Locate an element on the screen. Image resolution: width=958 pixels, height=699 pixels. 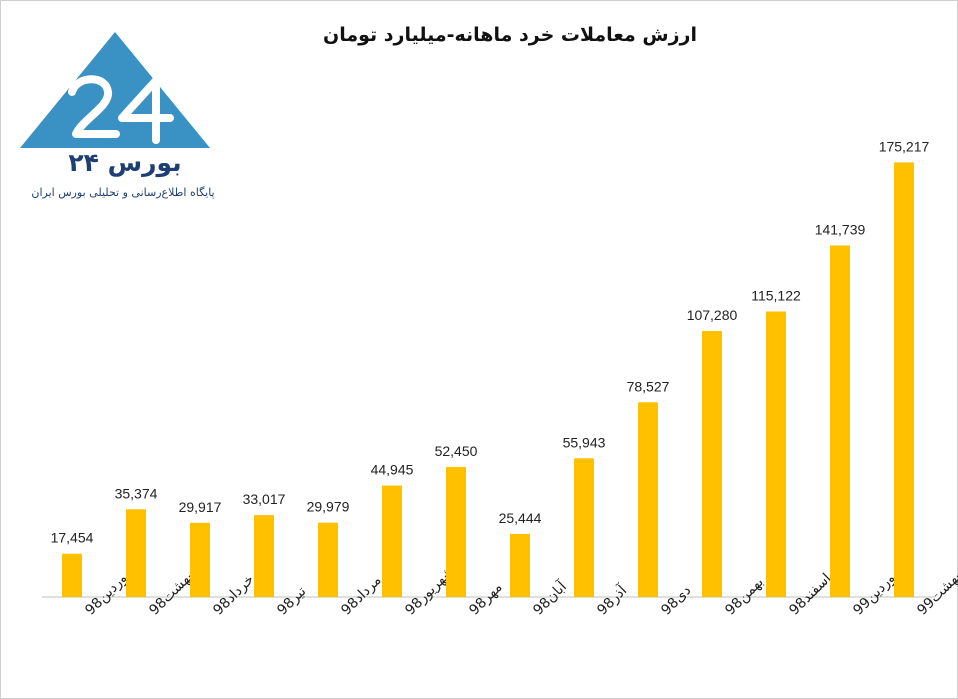
x-tick-label: مرداد98 is located at coordinates (361, 595).